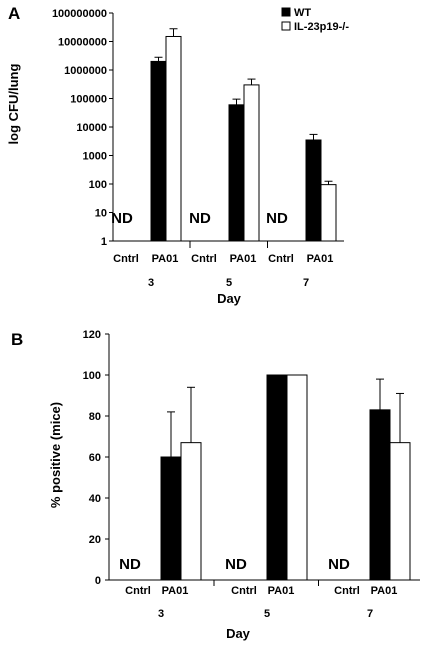  What do you see at coordinates (92, 376) in the screenshot?
I see `panel-b-y-tick-label: 100` at bounding box center [92, 376].